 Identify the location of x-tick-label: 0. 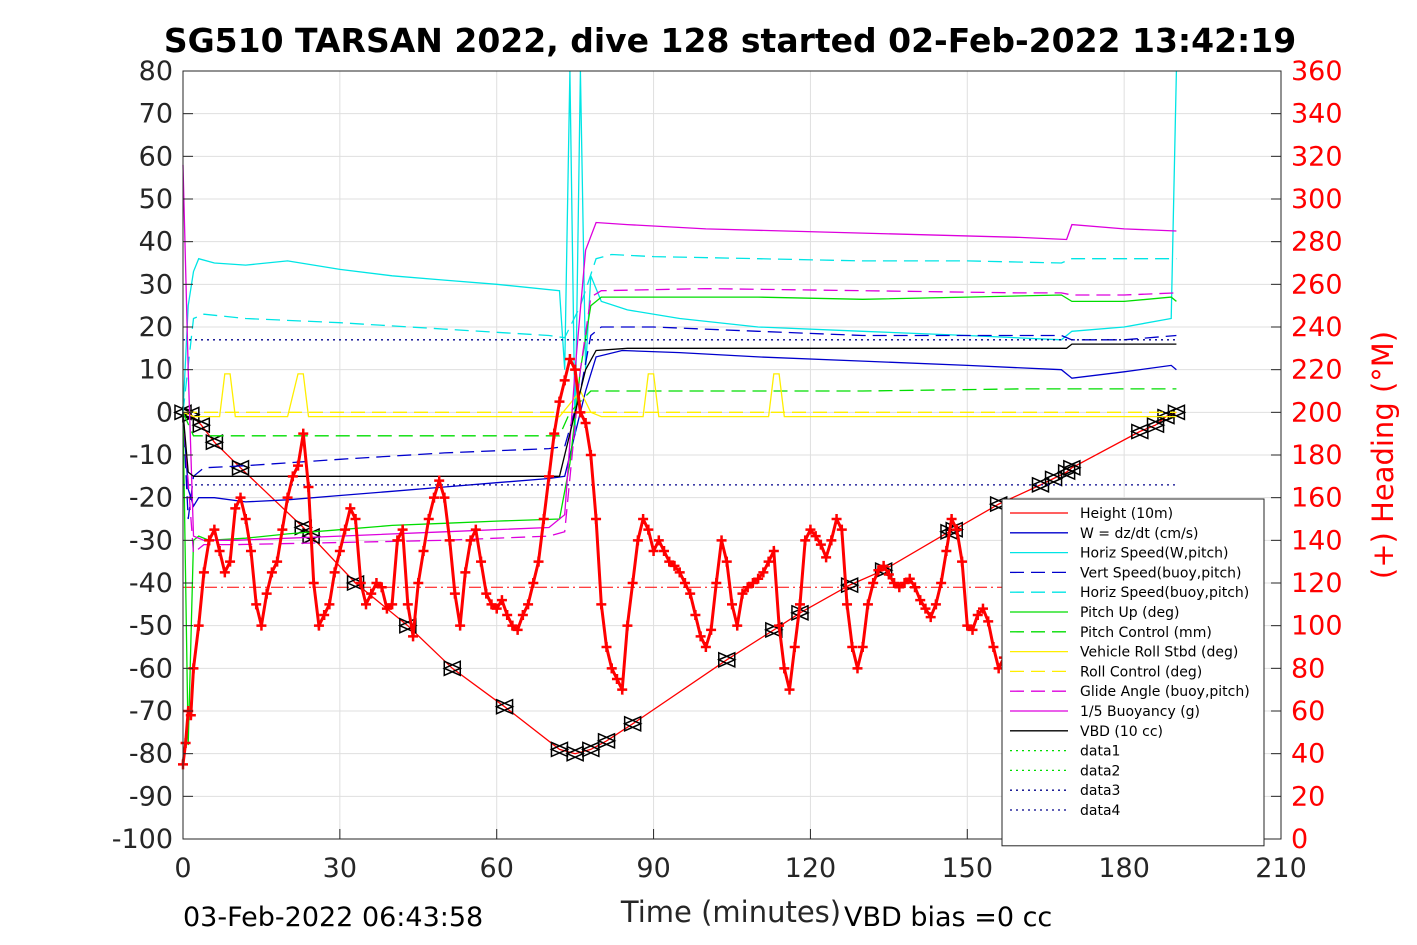
(182, 868).